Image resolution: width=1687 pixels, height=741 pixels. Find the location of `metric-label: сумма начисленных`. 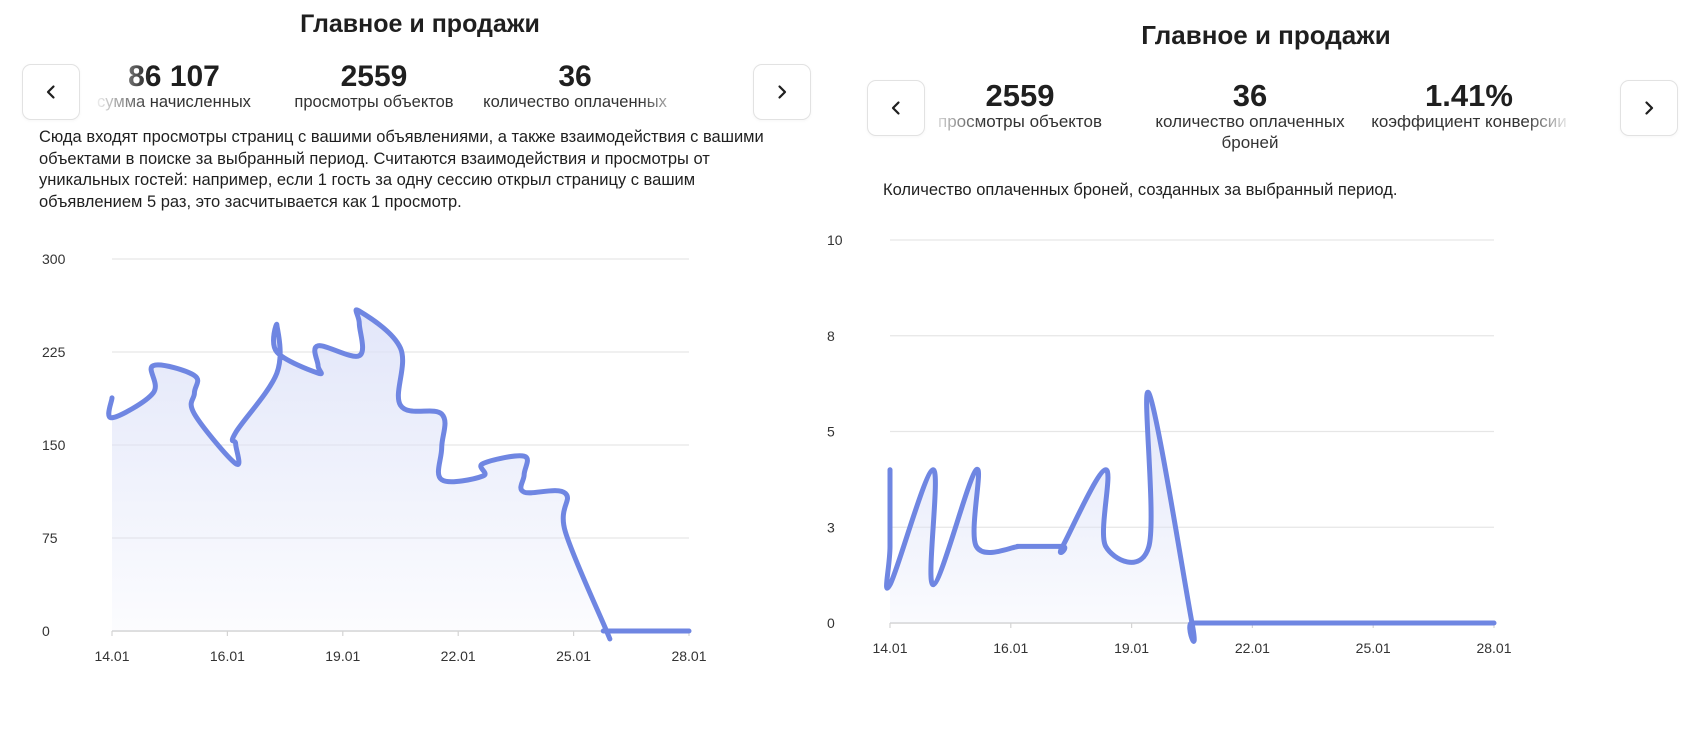

metric-label: сумма начисленных is located at coordinates (174, 102).